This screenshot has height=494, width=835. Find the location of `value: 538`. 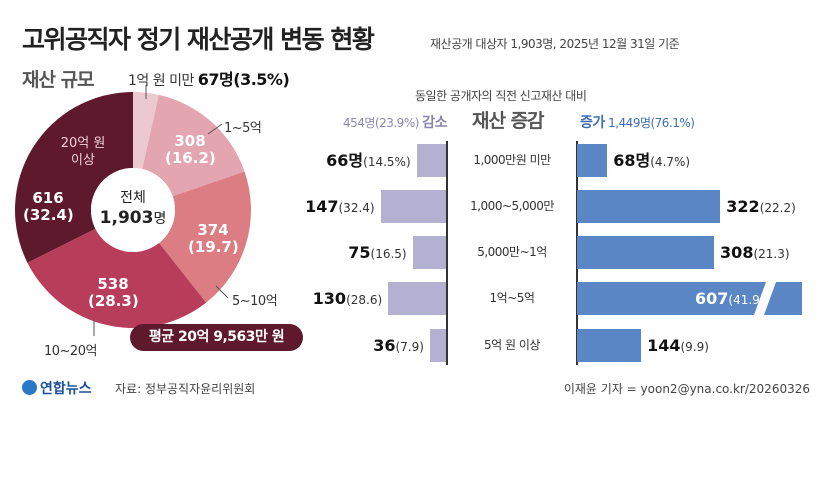

value: 538 is located at coordinates (113, 284).